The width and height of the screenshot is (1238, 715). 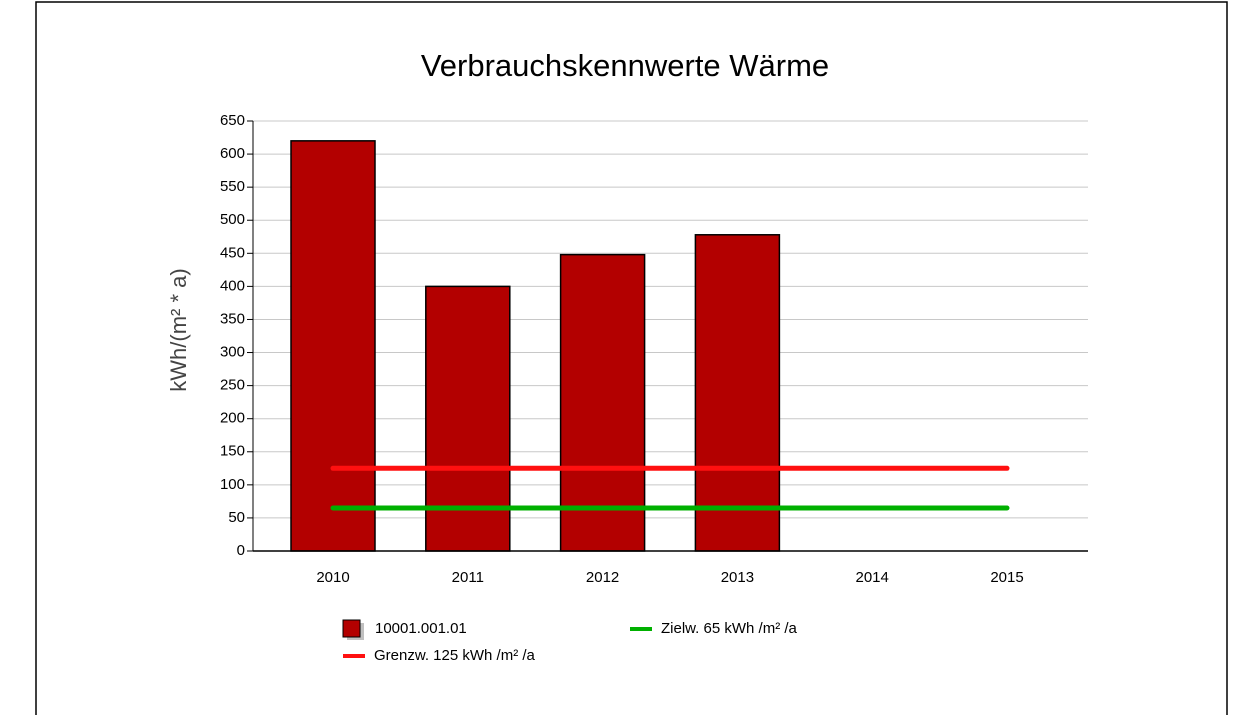 I want to click on legend-label: Grenzw. 125 kWh /m² /a, so click(x=455, y=655).